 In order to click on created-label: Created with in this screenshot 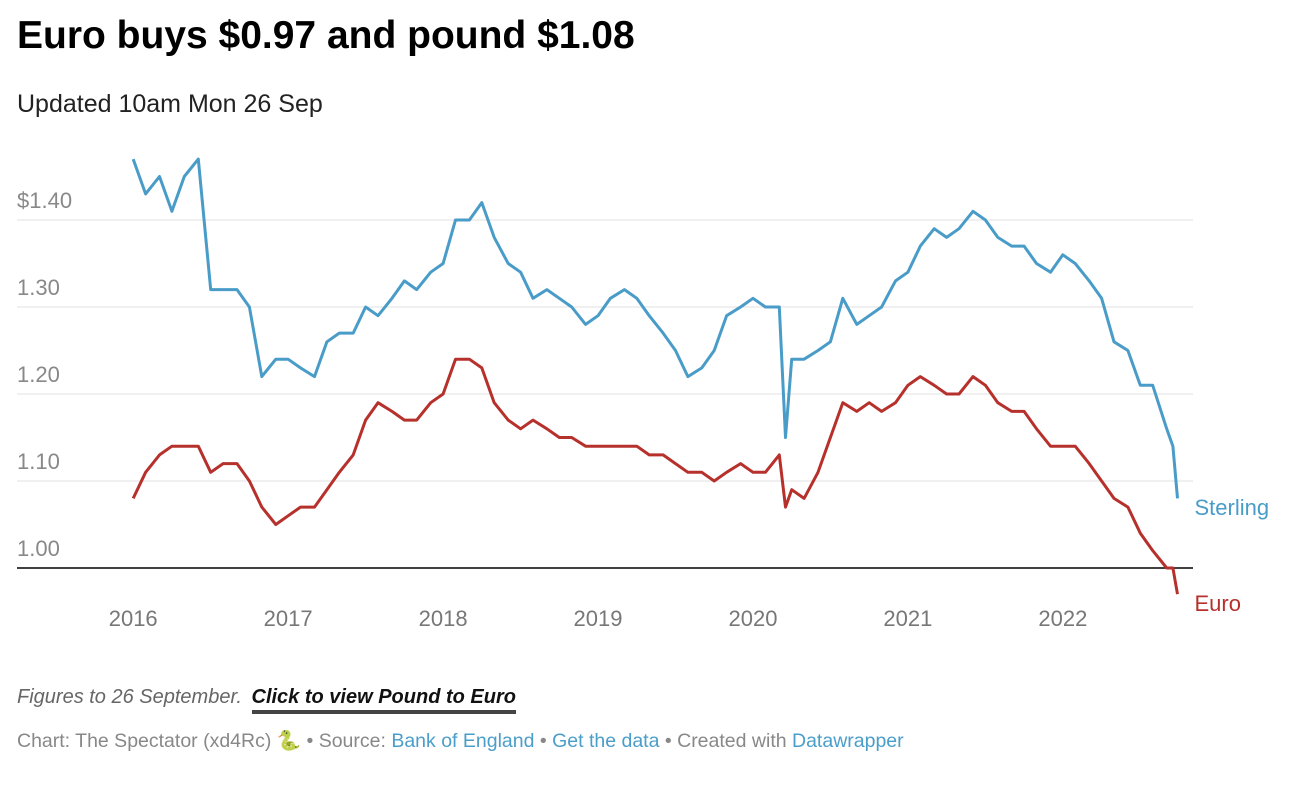, I will do `click(732, 741)`.